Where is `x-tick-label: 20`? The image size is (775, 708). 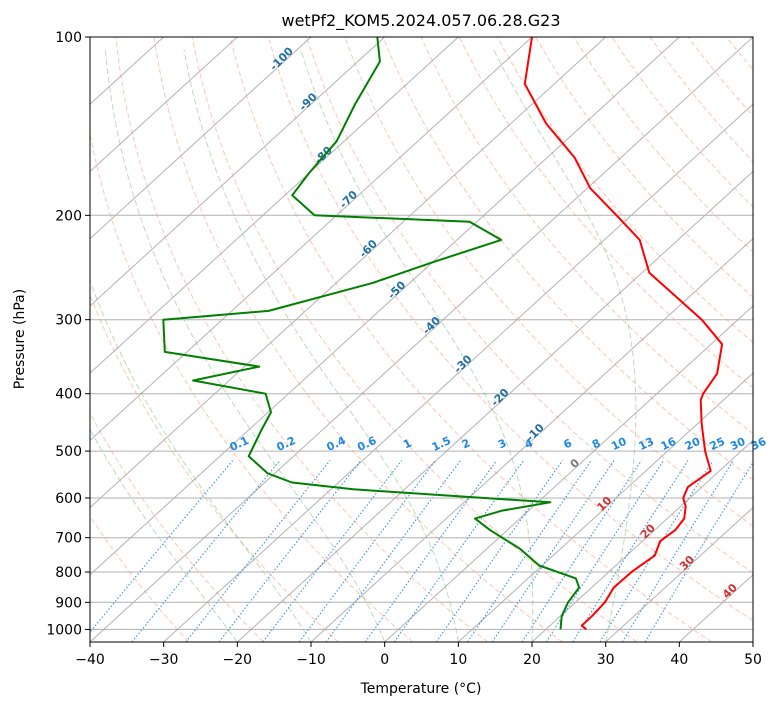 x-tick-label: 20 is located at coordinates (532, 660).